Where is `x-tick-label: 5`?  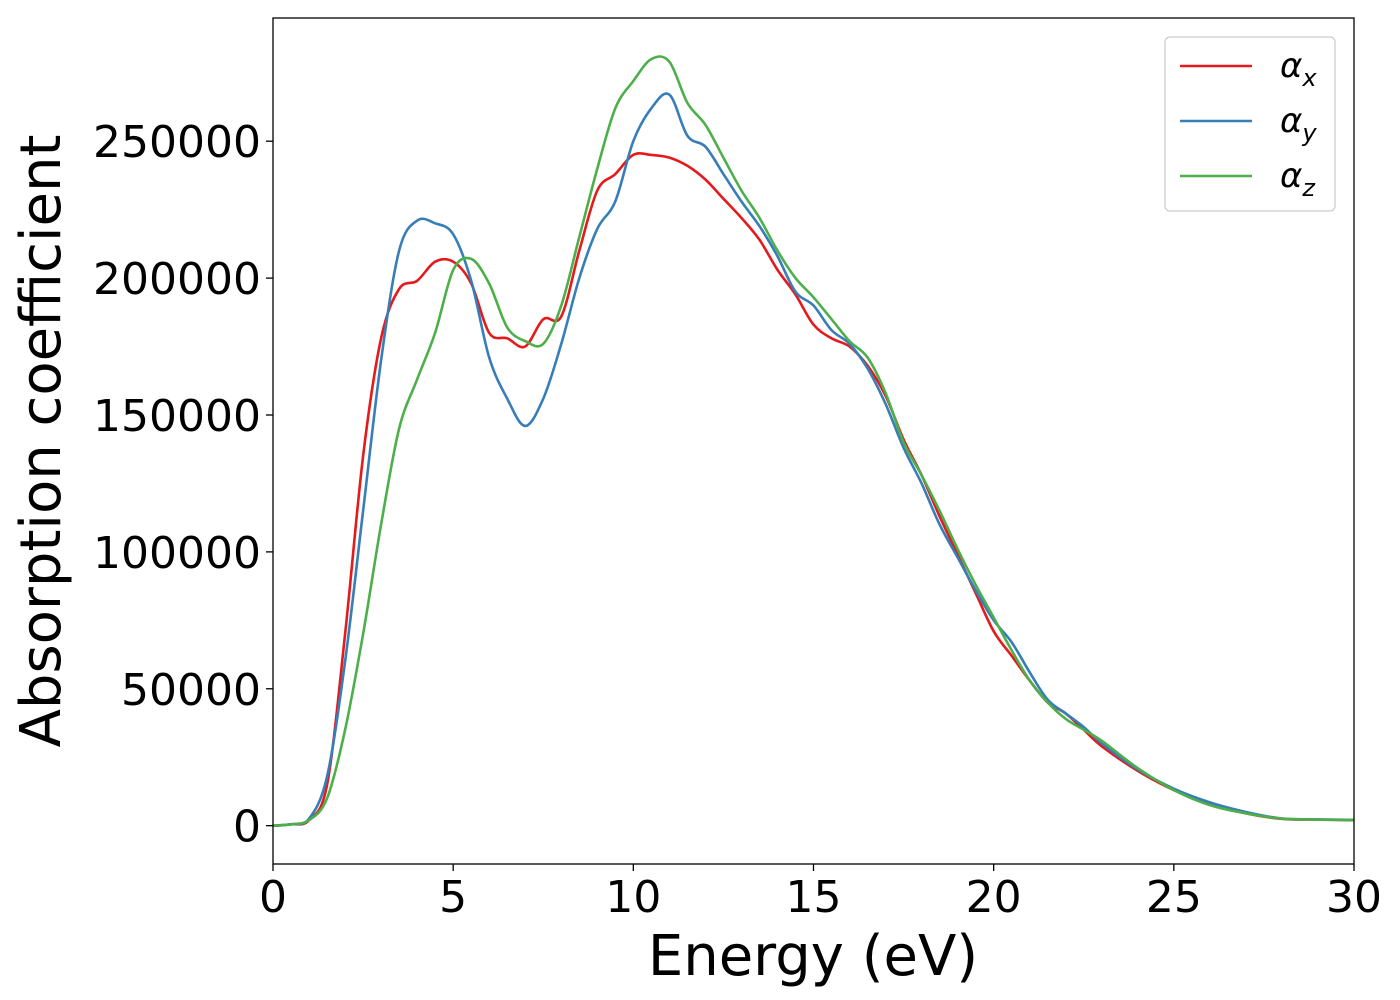
x-tick-label: 5 is located at coordinates (453, 897).